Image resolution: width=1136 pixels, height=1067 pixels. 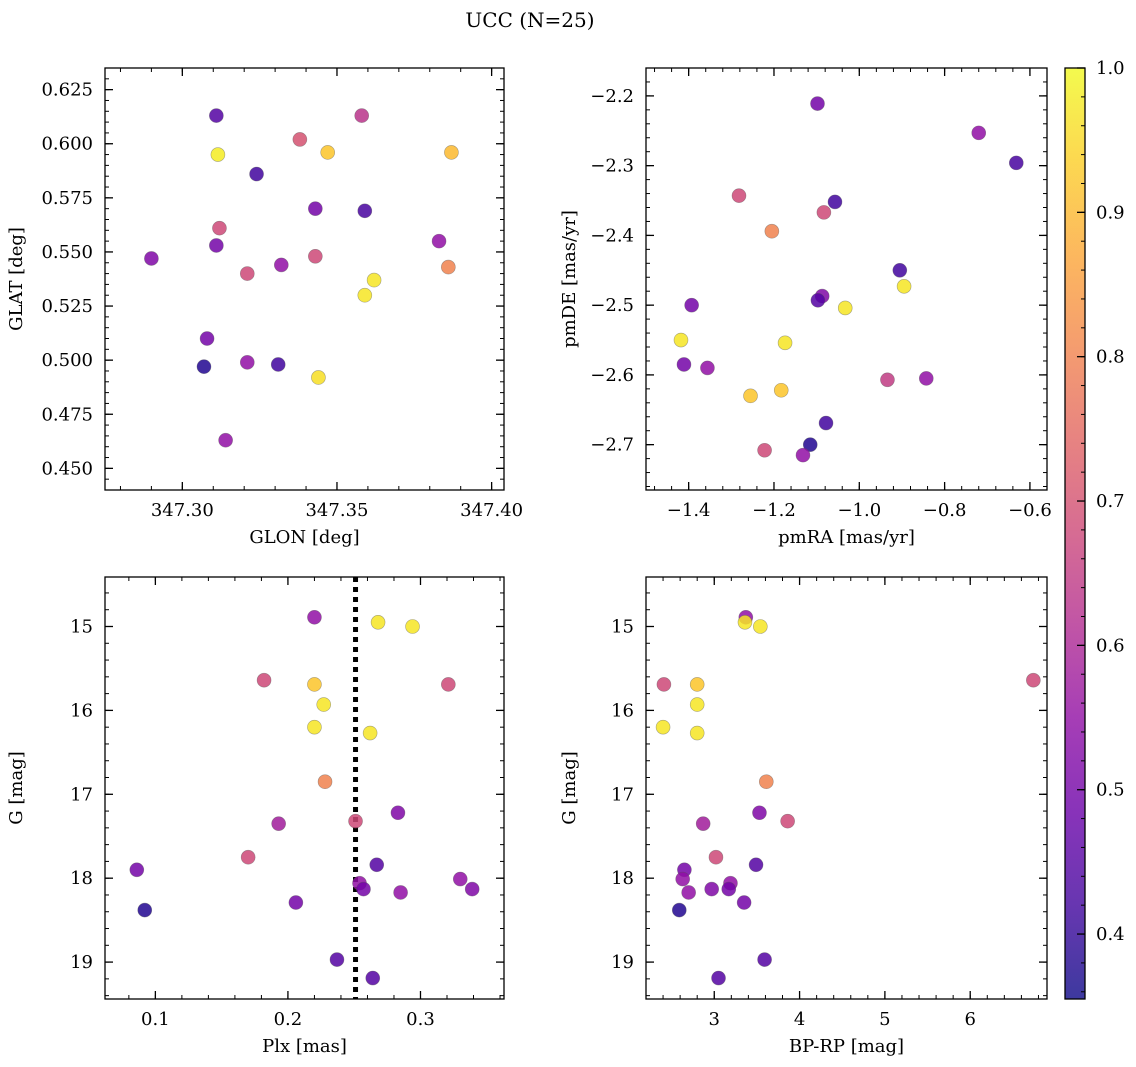 I want to click on x-tick-label: −0.8, so click(x=945, y=510).